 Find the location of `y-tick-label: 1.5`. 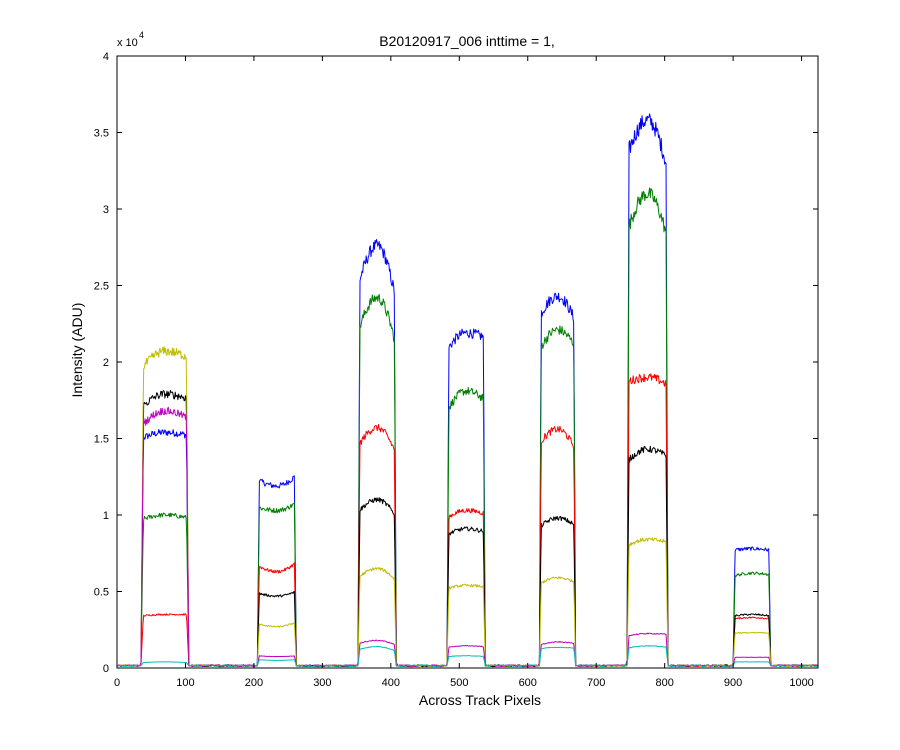

y-tick-label: 1.5 is located at coordinates (101, 440).